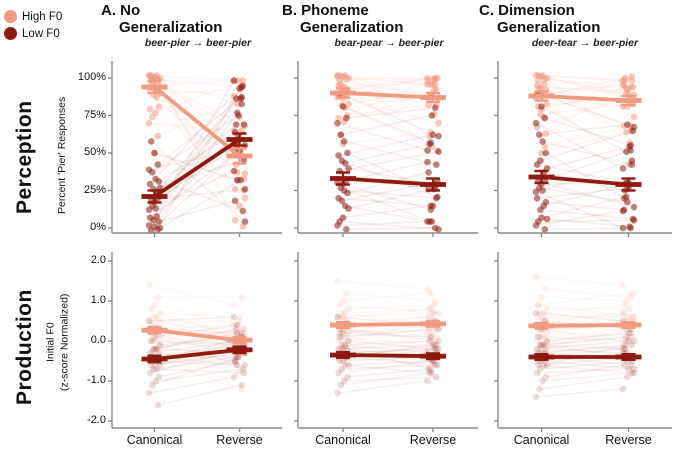 The width and height of the screenshot is (678, 450). What do you see at coordinates (96, 420) in the screenshot?
I see `y-tick-label: -2.0` at bounding box center [96, 420].